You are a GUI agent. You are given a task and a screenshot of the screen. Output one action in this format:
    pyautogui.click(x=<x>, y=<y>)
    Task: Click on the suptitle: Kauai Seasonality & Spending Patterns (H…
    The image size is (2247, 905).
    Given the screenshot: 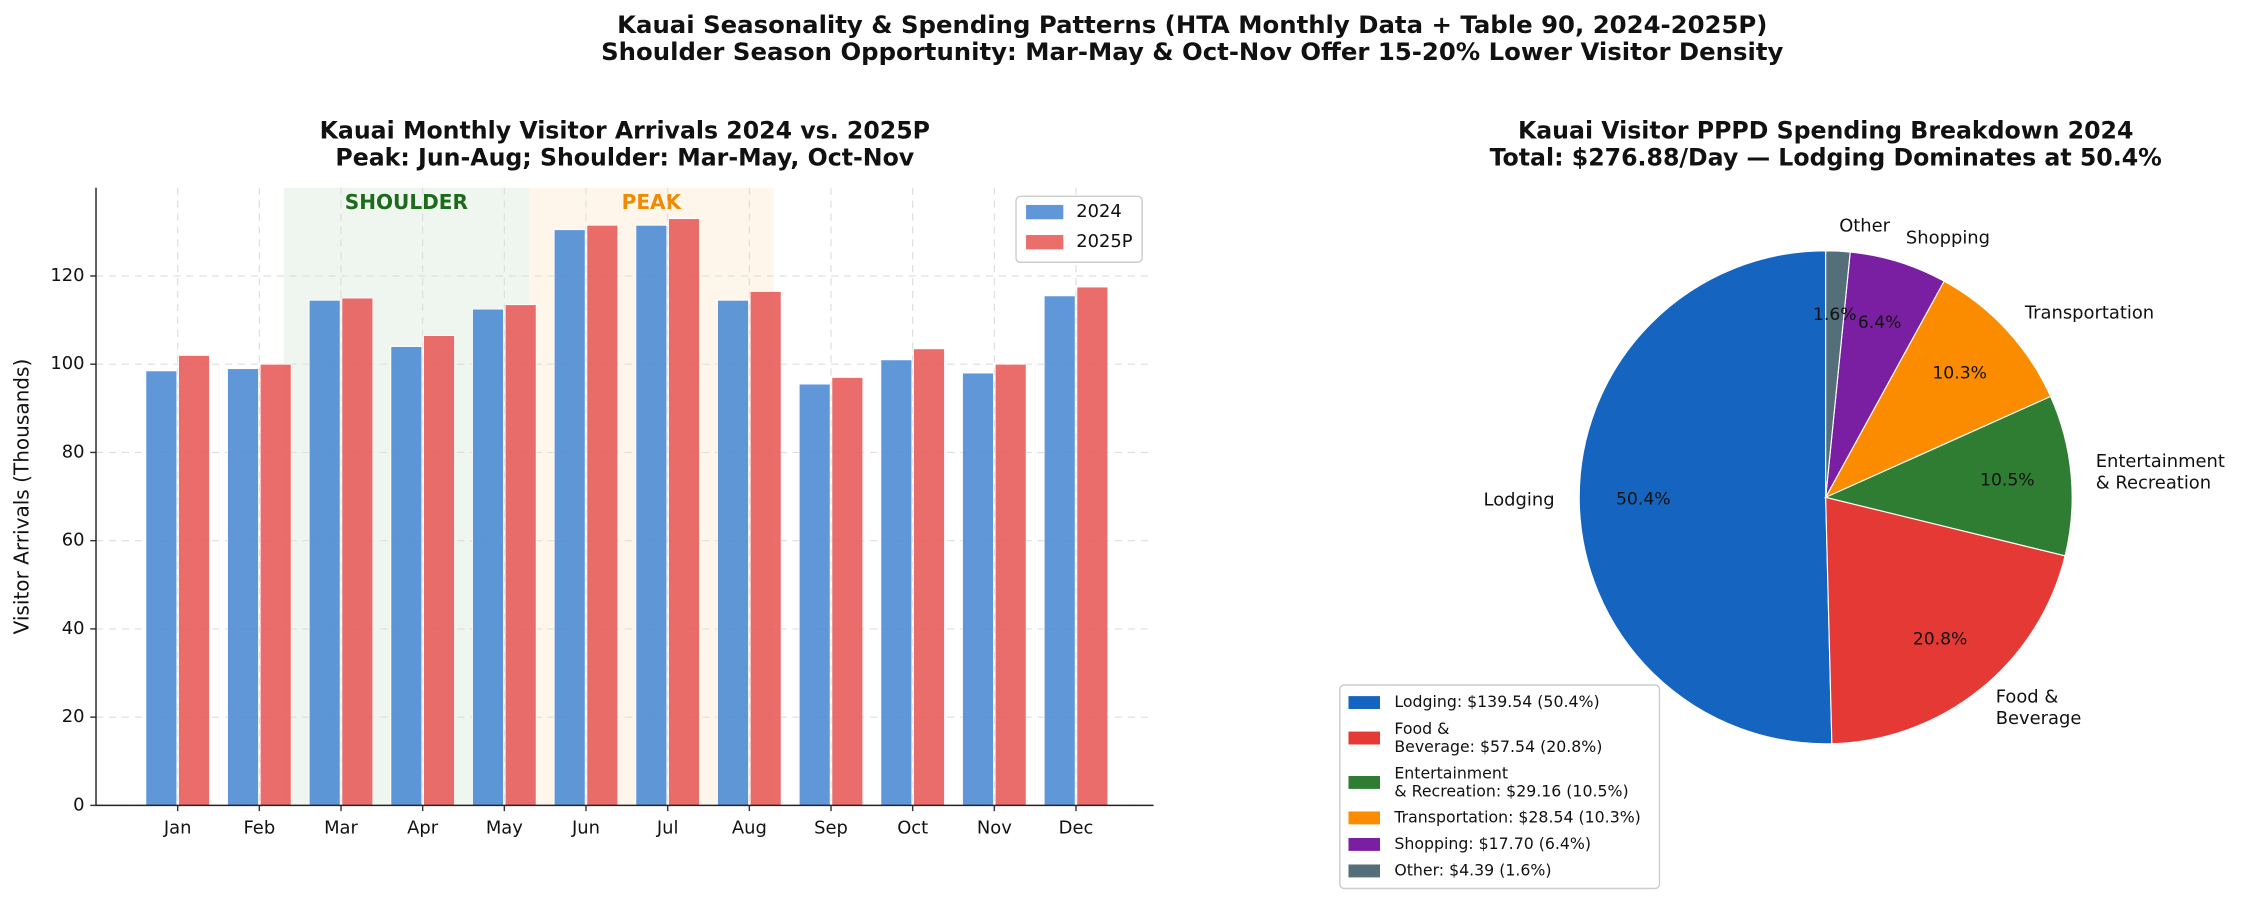 What is the action you would take?
    pyautogui.click(x=1192, y=24)
    